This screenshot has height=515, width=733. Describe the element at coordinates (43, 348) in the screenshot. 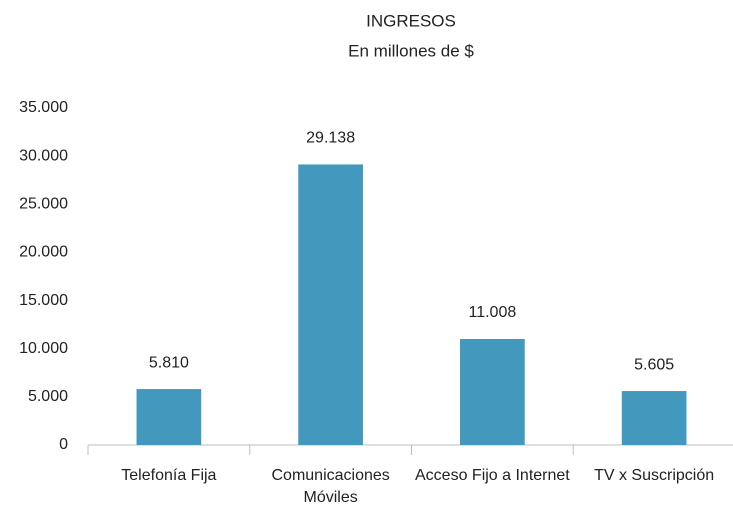

I see `y-tick-label: 10.000` at that location.